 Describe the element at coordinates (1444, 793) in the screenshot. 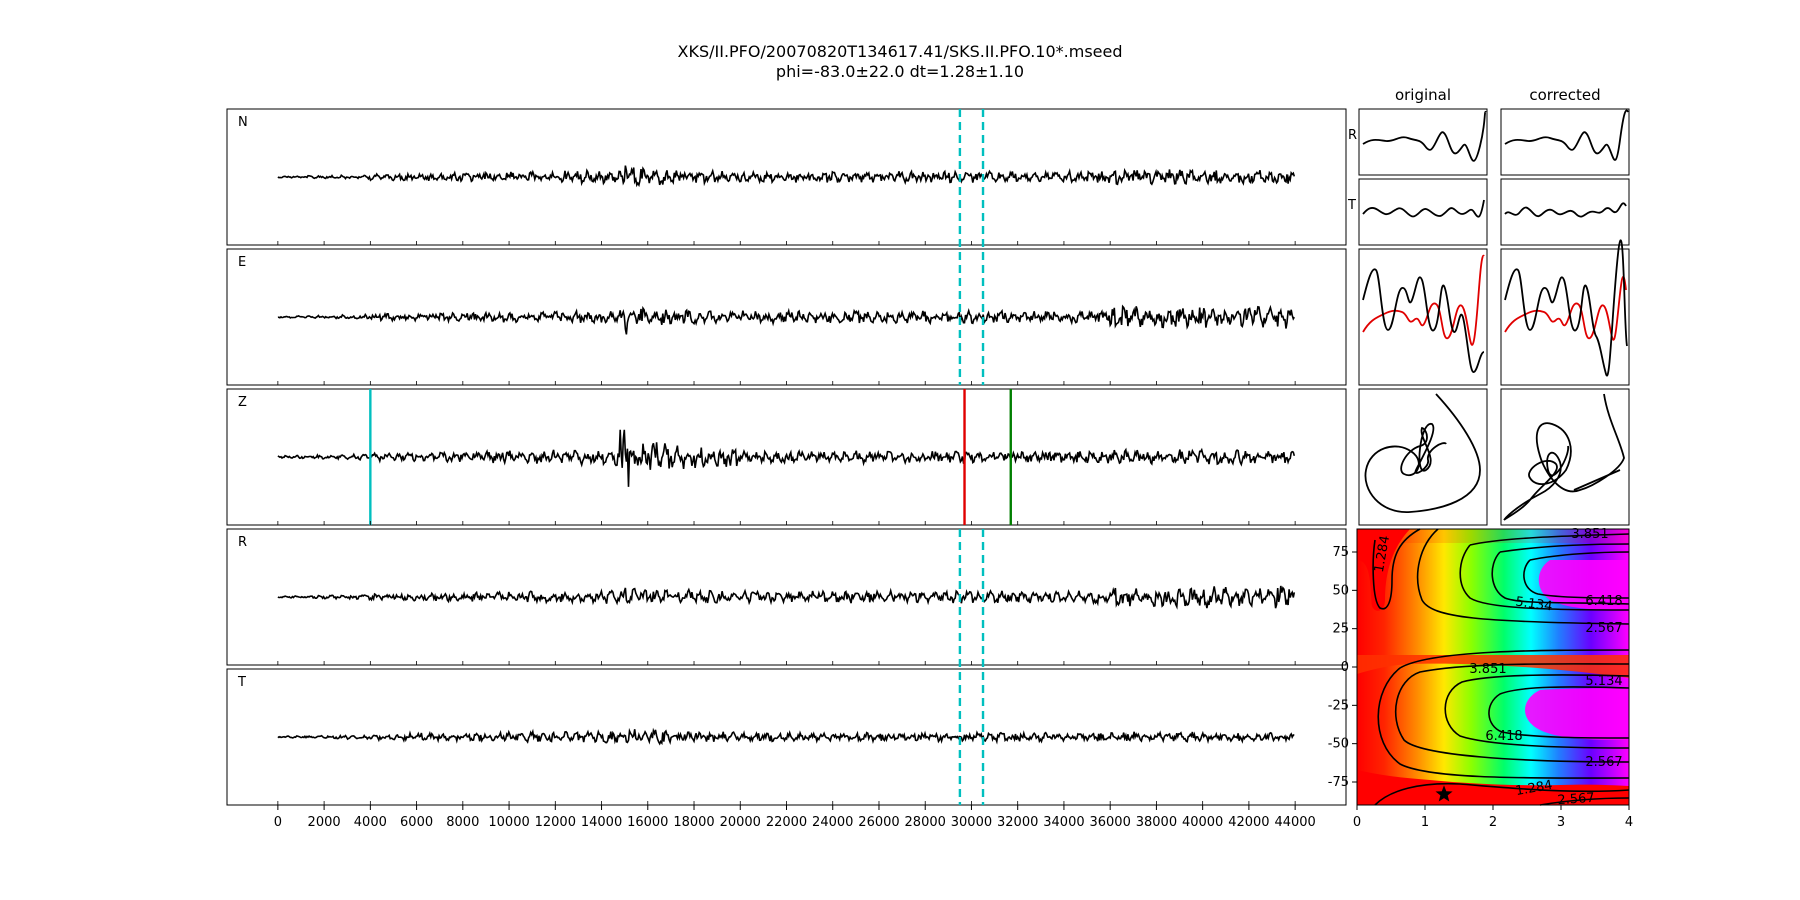

I see `best-fit-star-marker` at that location.